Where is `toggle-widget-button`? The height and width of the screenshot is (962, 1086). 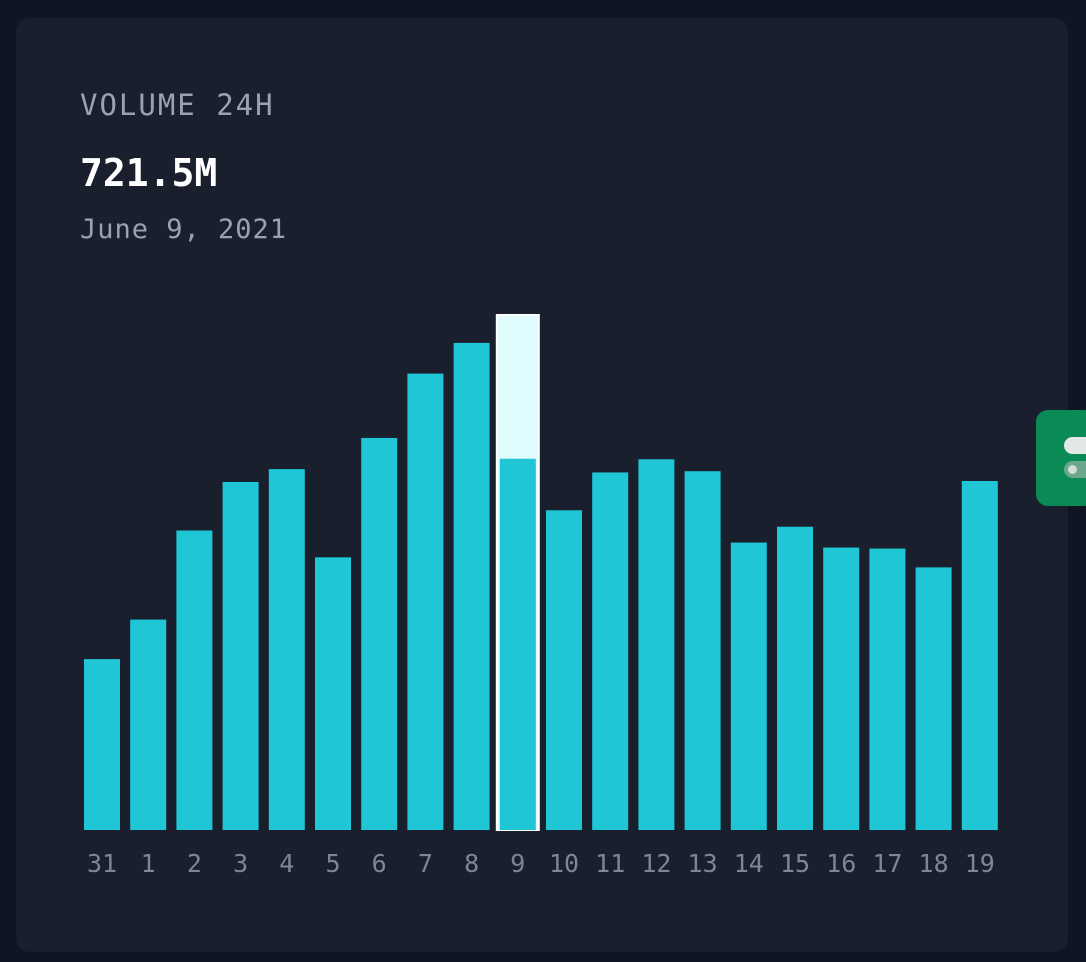 toggle-widget-button is located at coordinates (1061, 458).